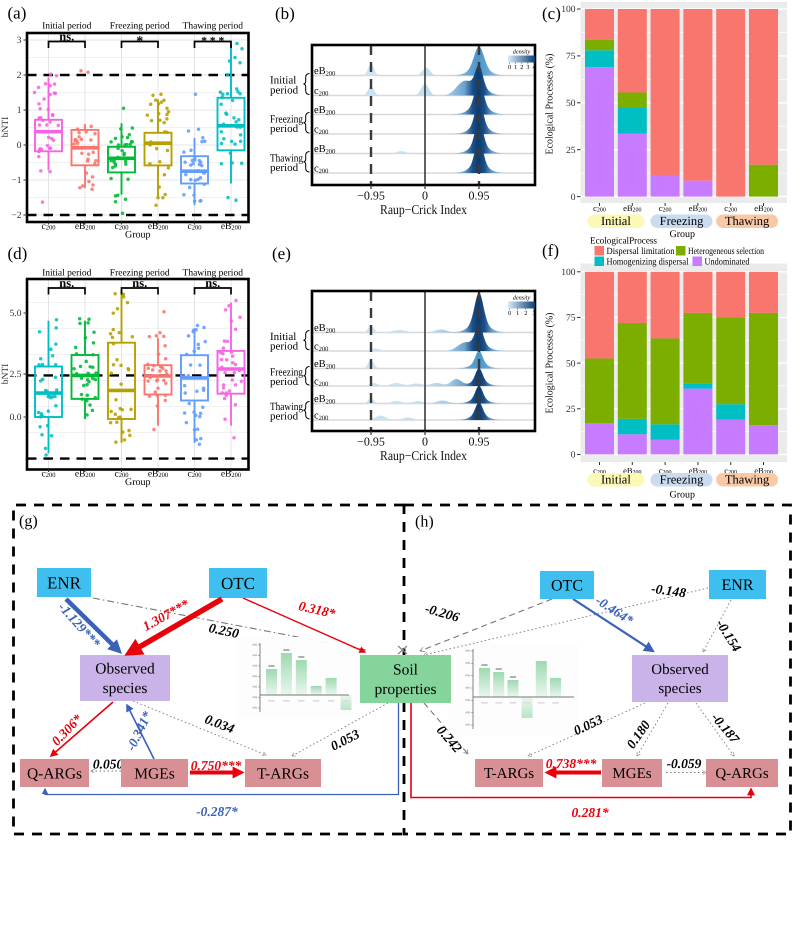 This screenshot has width=800, height=930. Describe the element at coordinates (140, 274) in the screenshot. I see `svg-text: Freezing period` at that location.